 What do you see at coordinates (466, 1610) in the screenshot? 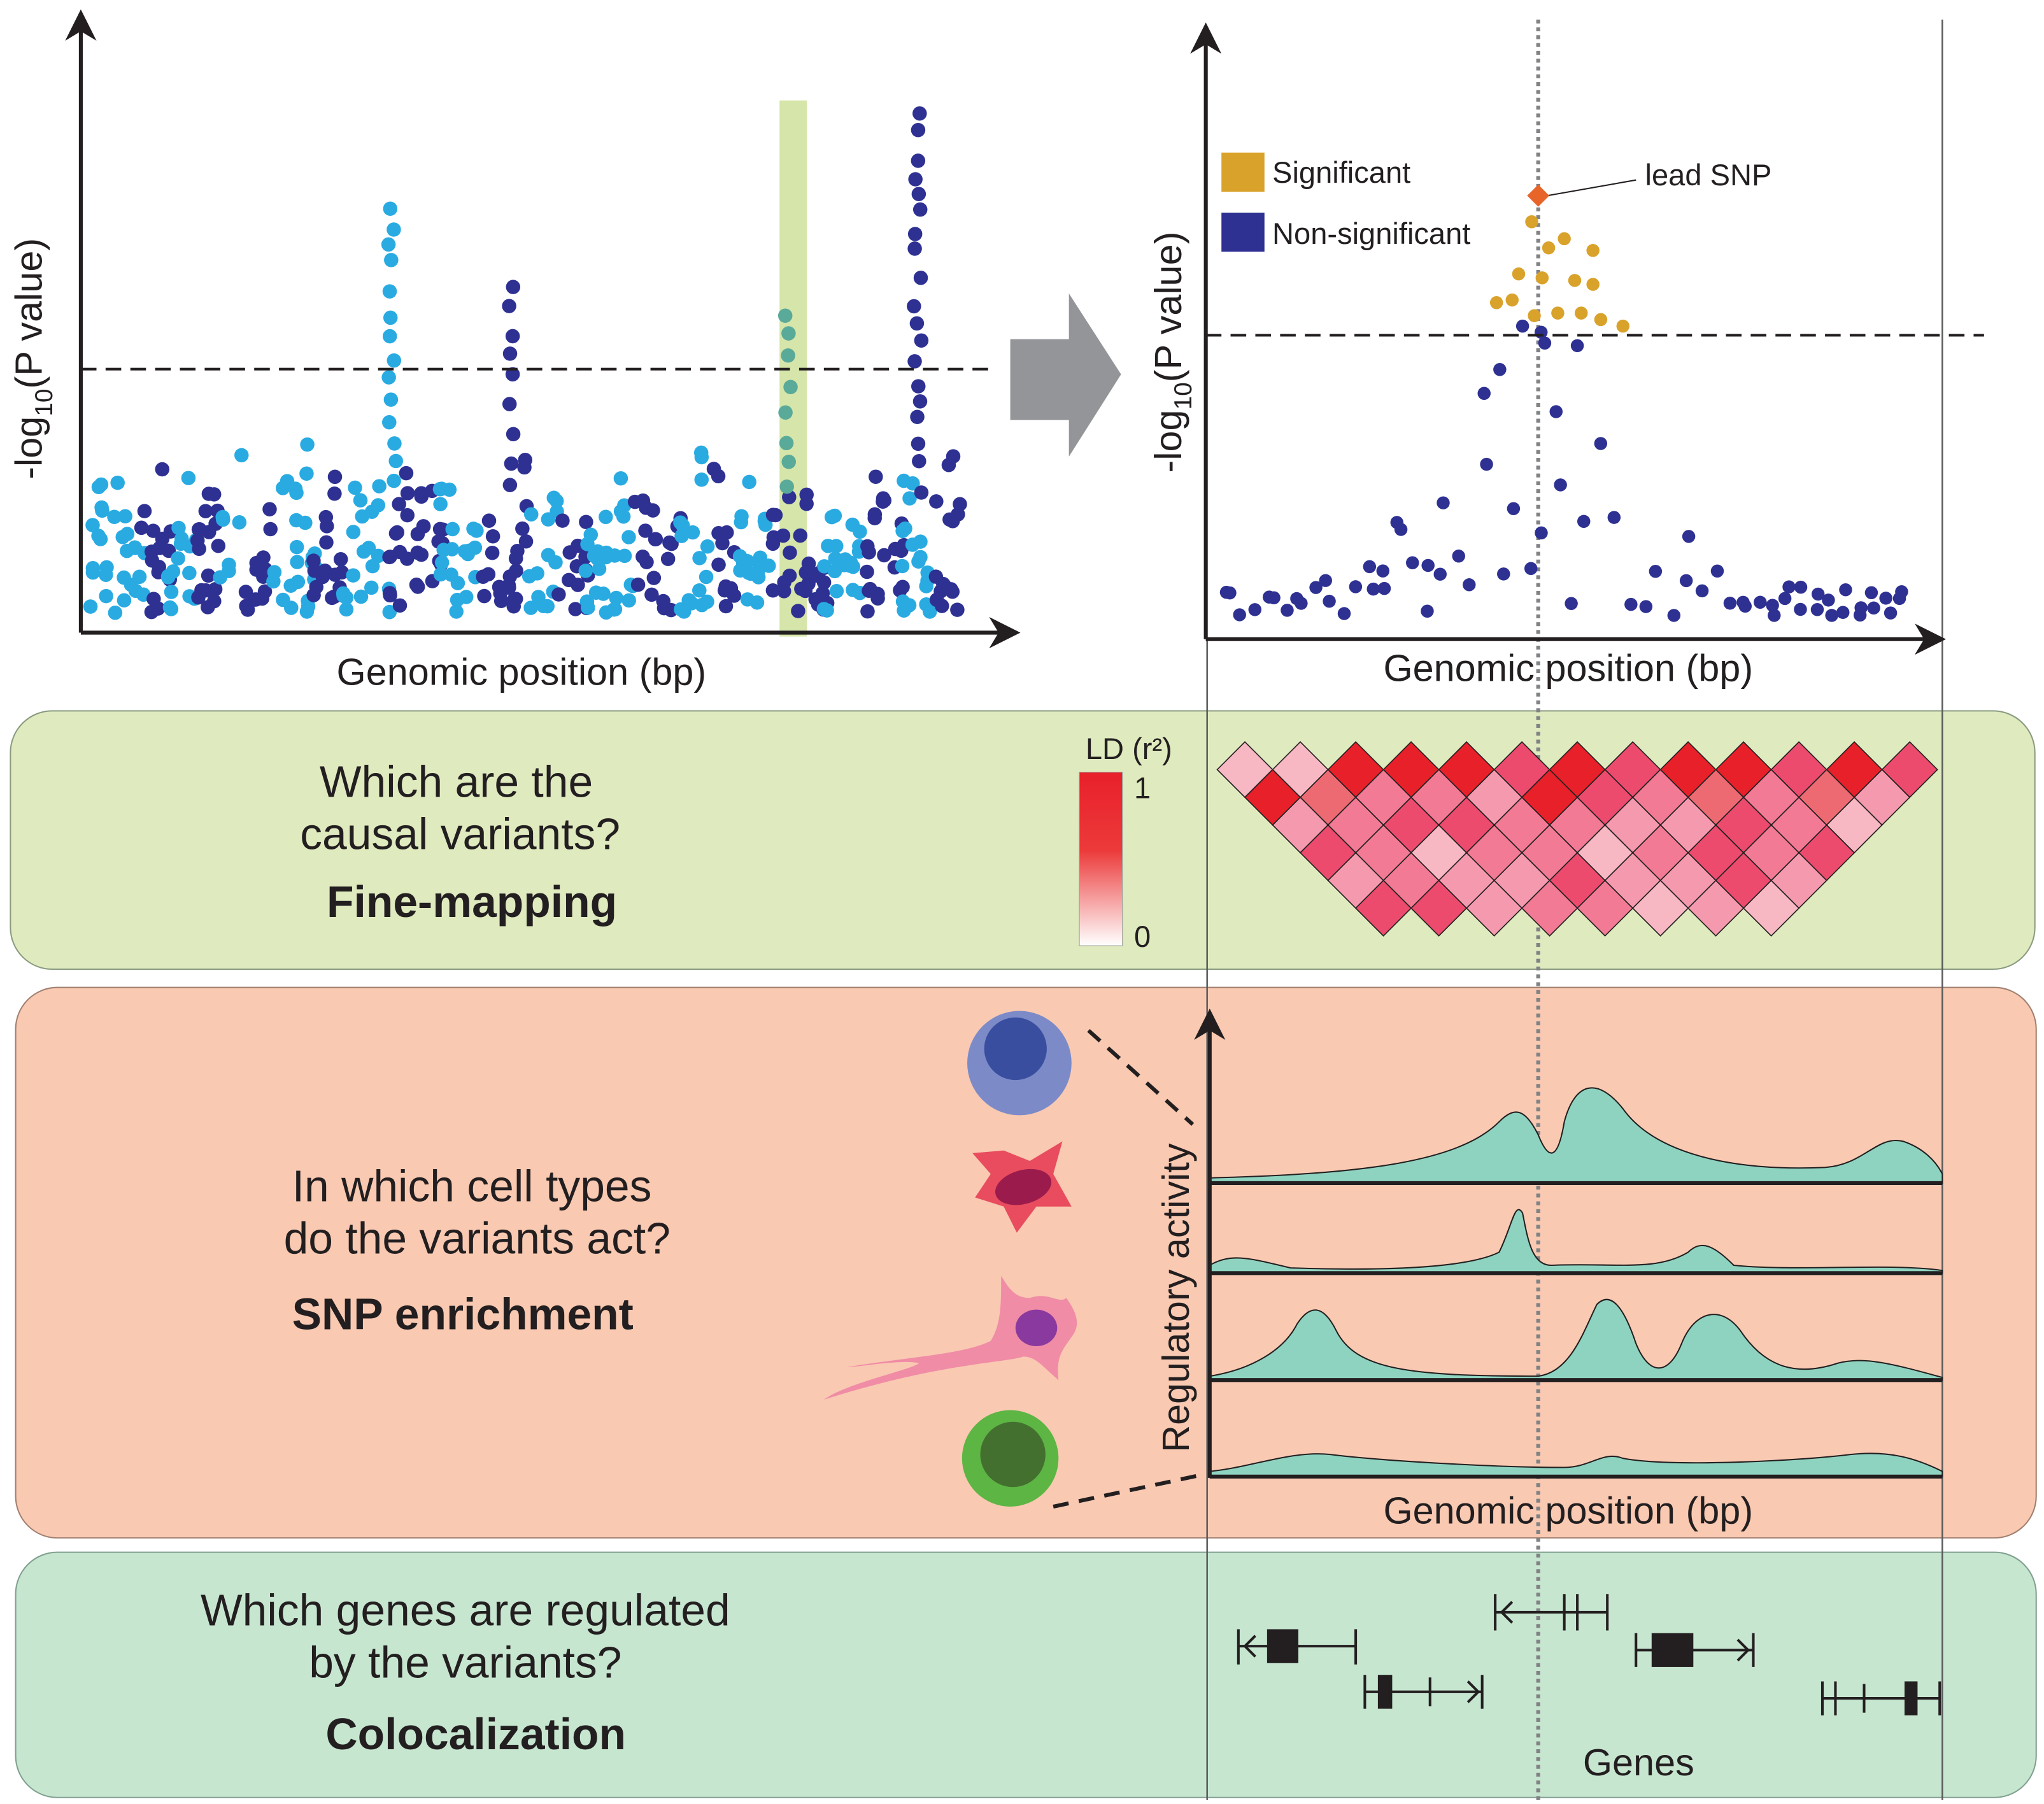
I see `question: Which genes are regulated` at bounding box center [466, 1610].